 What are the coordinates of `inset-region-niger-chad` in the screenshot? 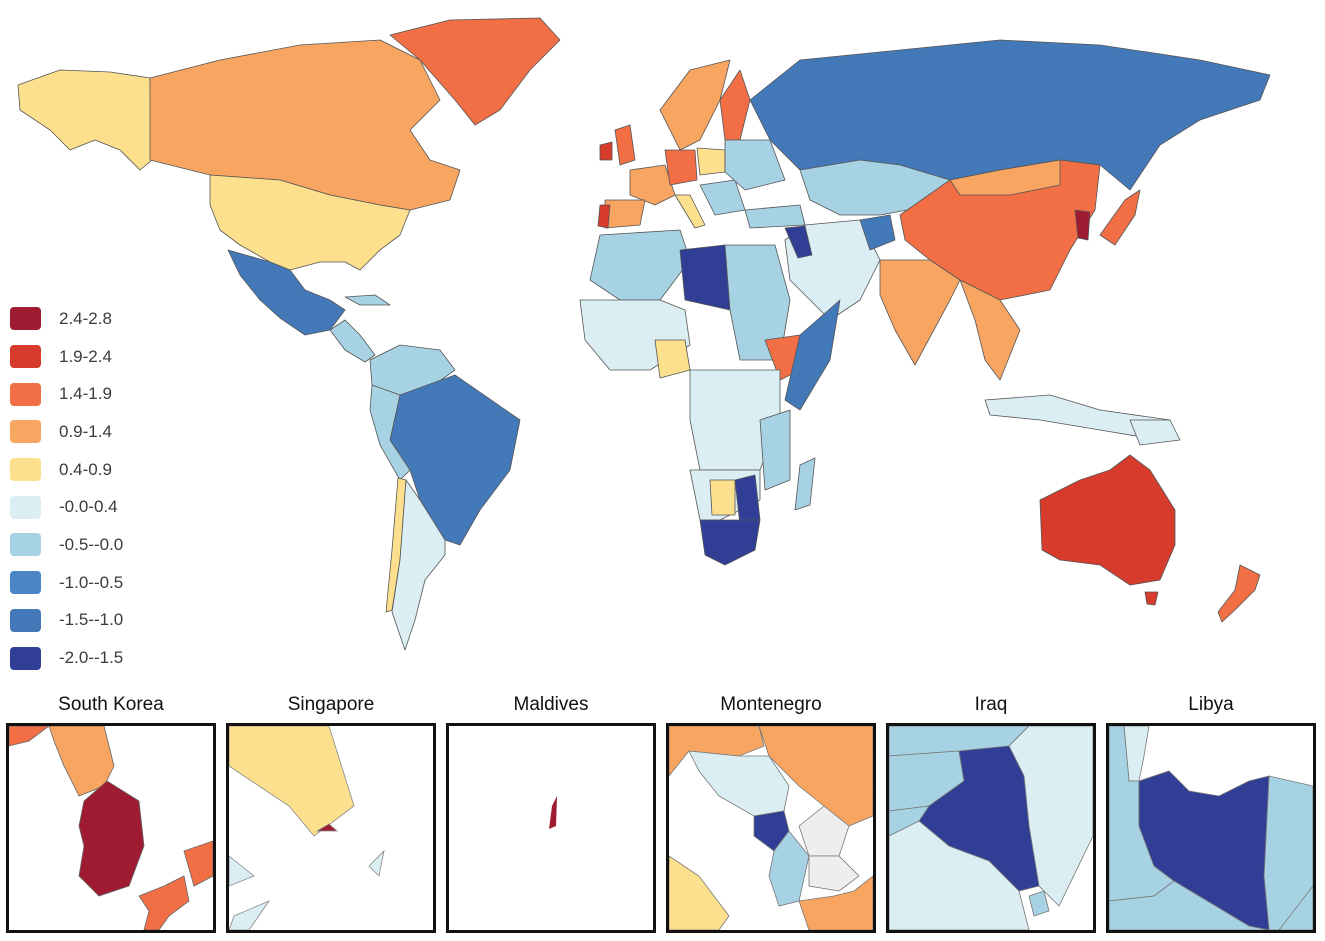 It's located at (1189, 905).